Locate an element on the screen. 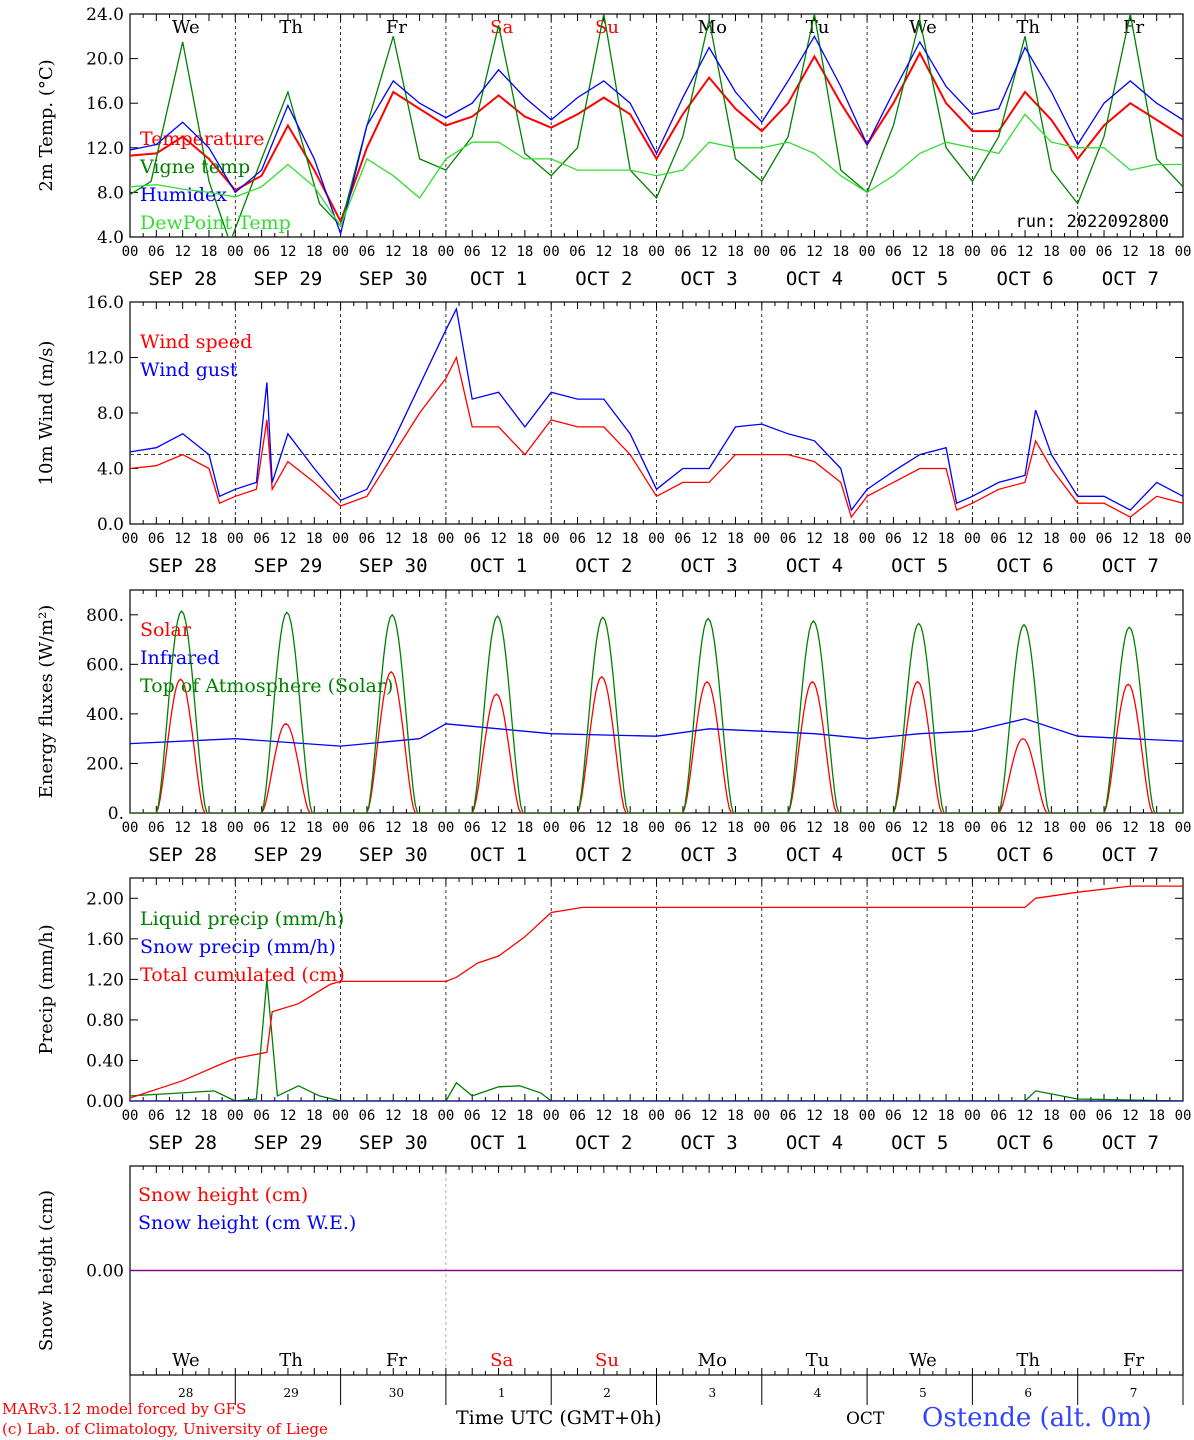 The height and width of the screenshot is (1440, 1194). plot-frame is located at coordinates (656, 701).